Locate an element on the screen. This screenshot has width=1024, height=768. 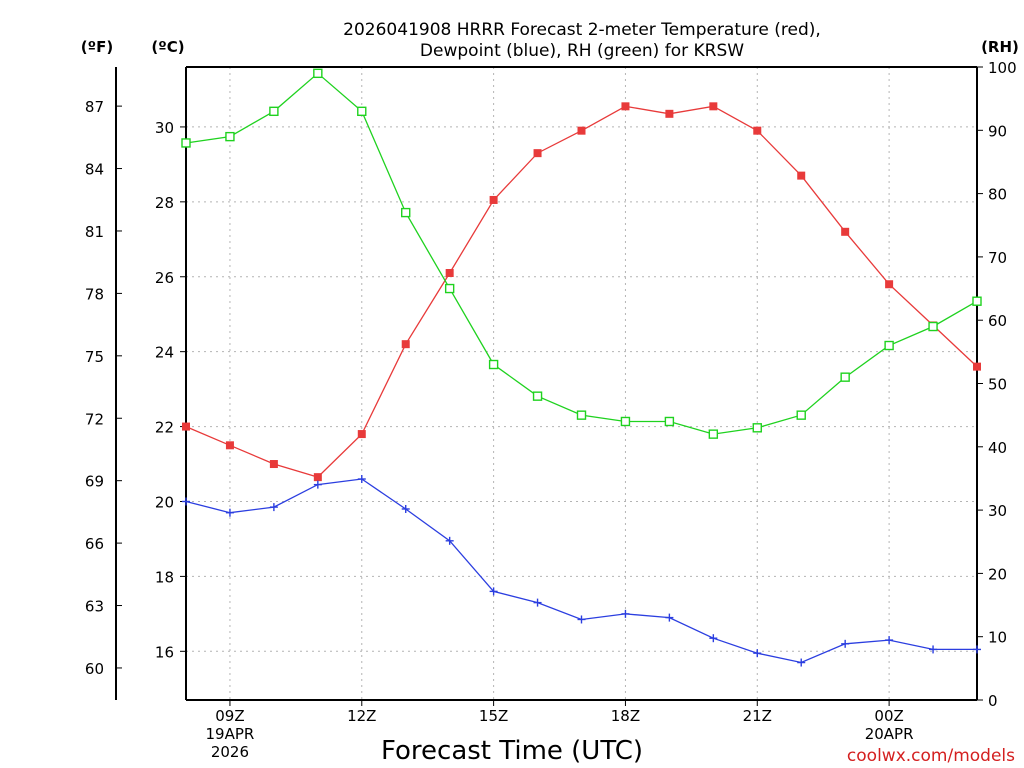
fahrenheit-tick-label: 69 is located at coordinates (94, 482).